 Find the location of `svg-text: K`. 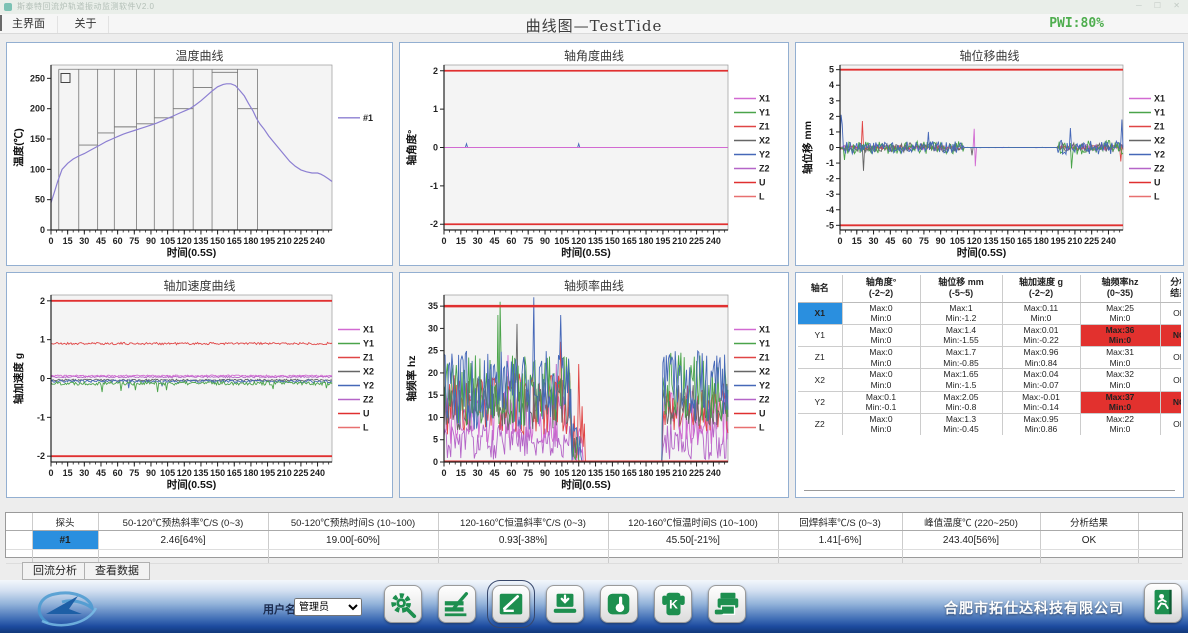

svg-text: K is located at coordinates (673, 605).